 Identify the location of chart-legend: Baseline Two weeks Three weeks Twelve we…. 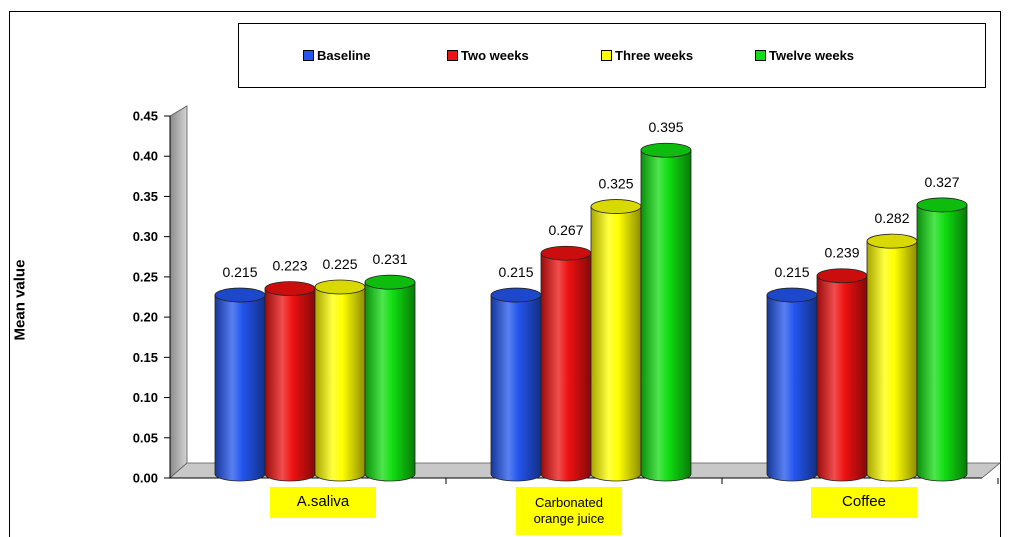
(612, 55).